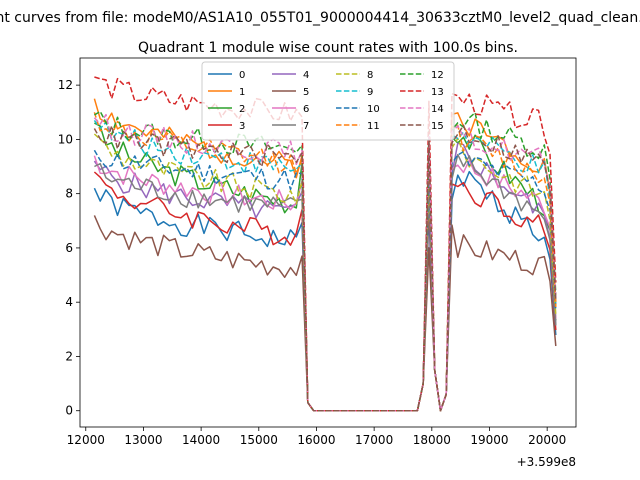 Image resolution: width=640 pixels, height=480 pixels. Describe the element at coordinates (328, 101) in the screenshot. I see `legend-box` at that location.